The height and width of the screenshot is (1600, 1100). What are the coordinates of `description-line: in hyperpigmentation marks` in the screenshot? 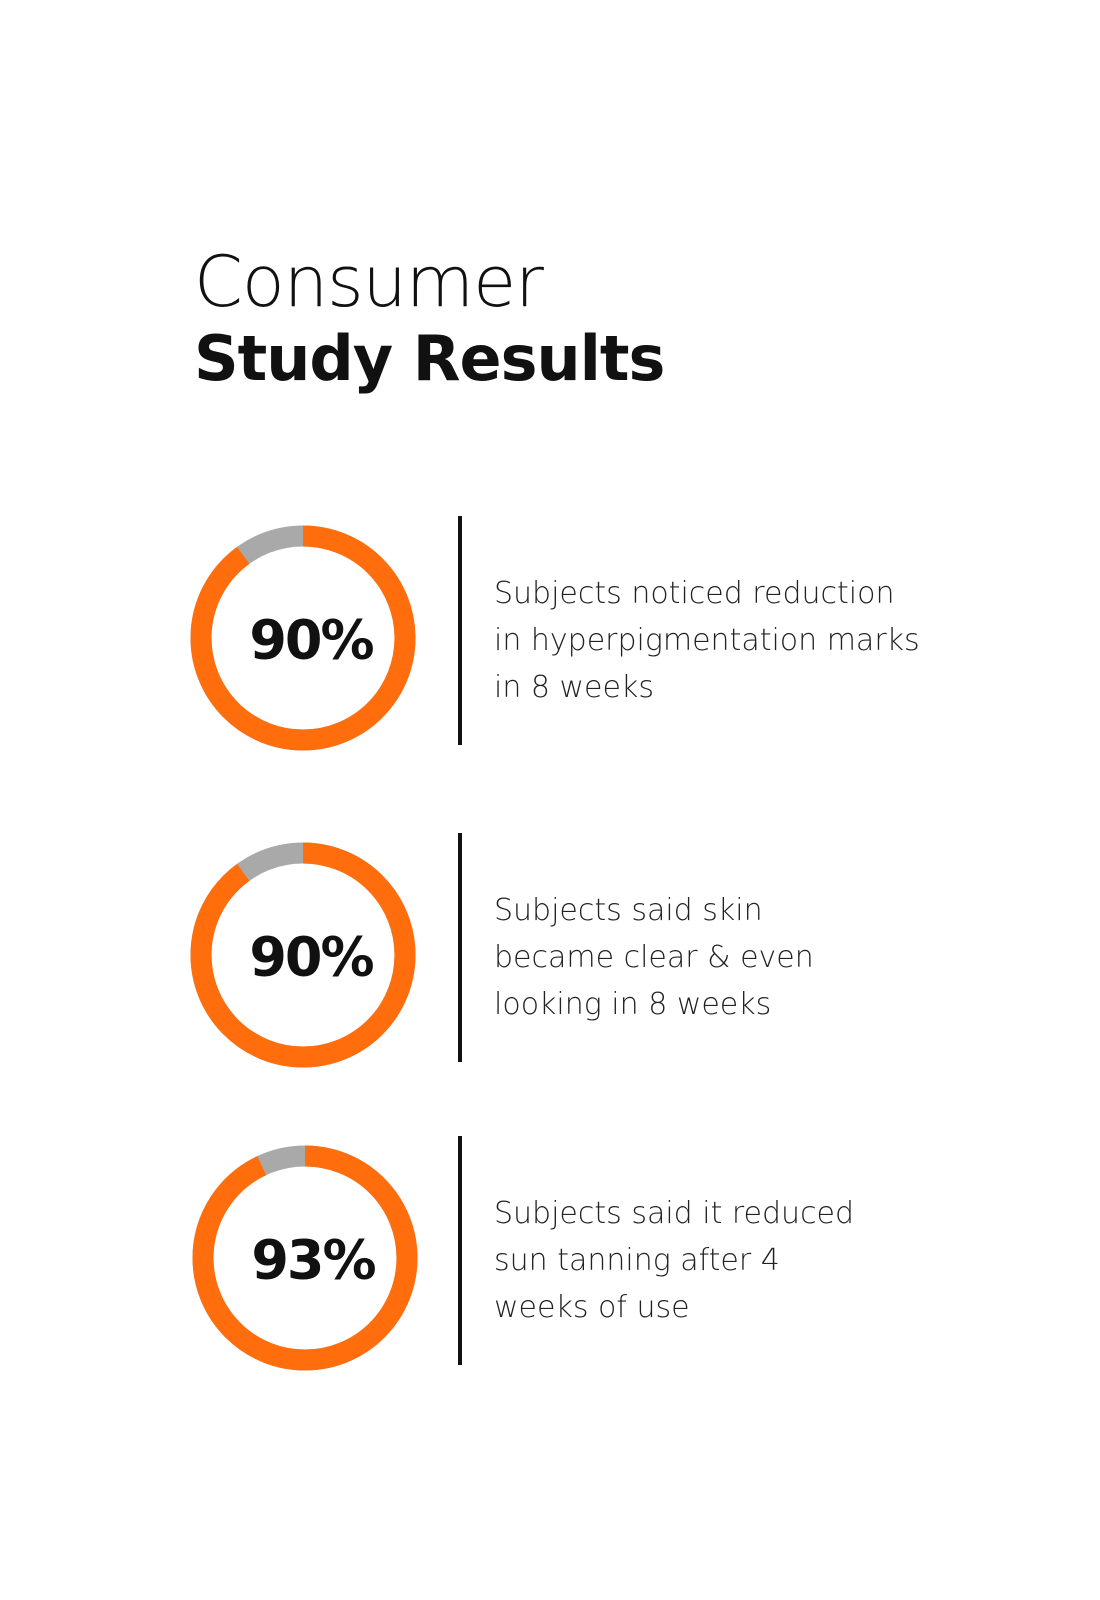 It's located at (707, 640).